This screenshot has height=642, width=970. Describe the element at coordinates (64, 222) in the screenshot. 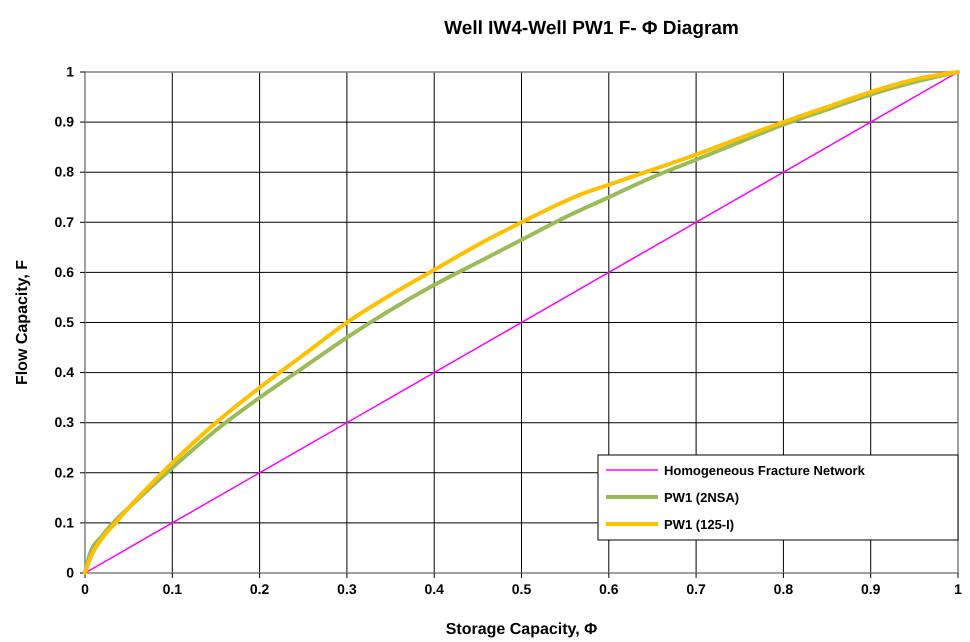

I see `y-tick-label: 0.7` at that location.